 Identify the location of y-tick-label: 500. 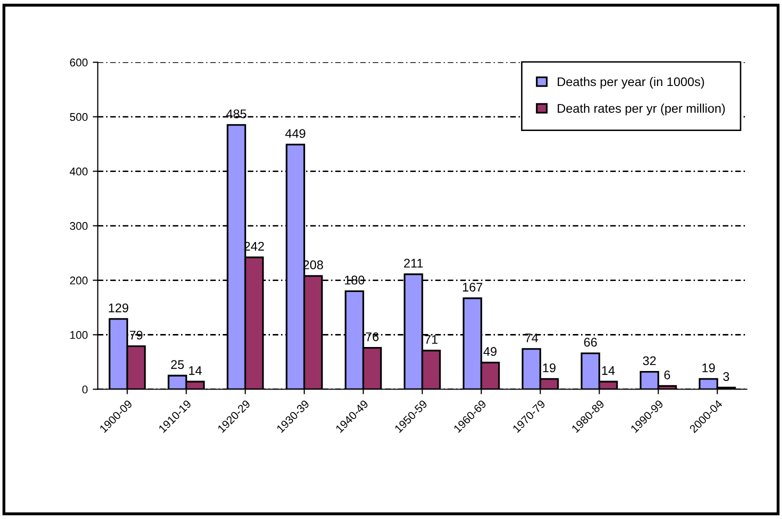
(79, 117).